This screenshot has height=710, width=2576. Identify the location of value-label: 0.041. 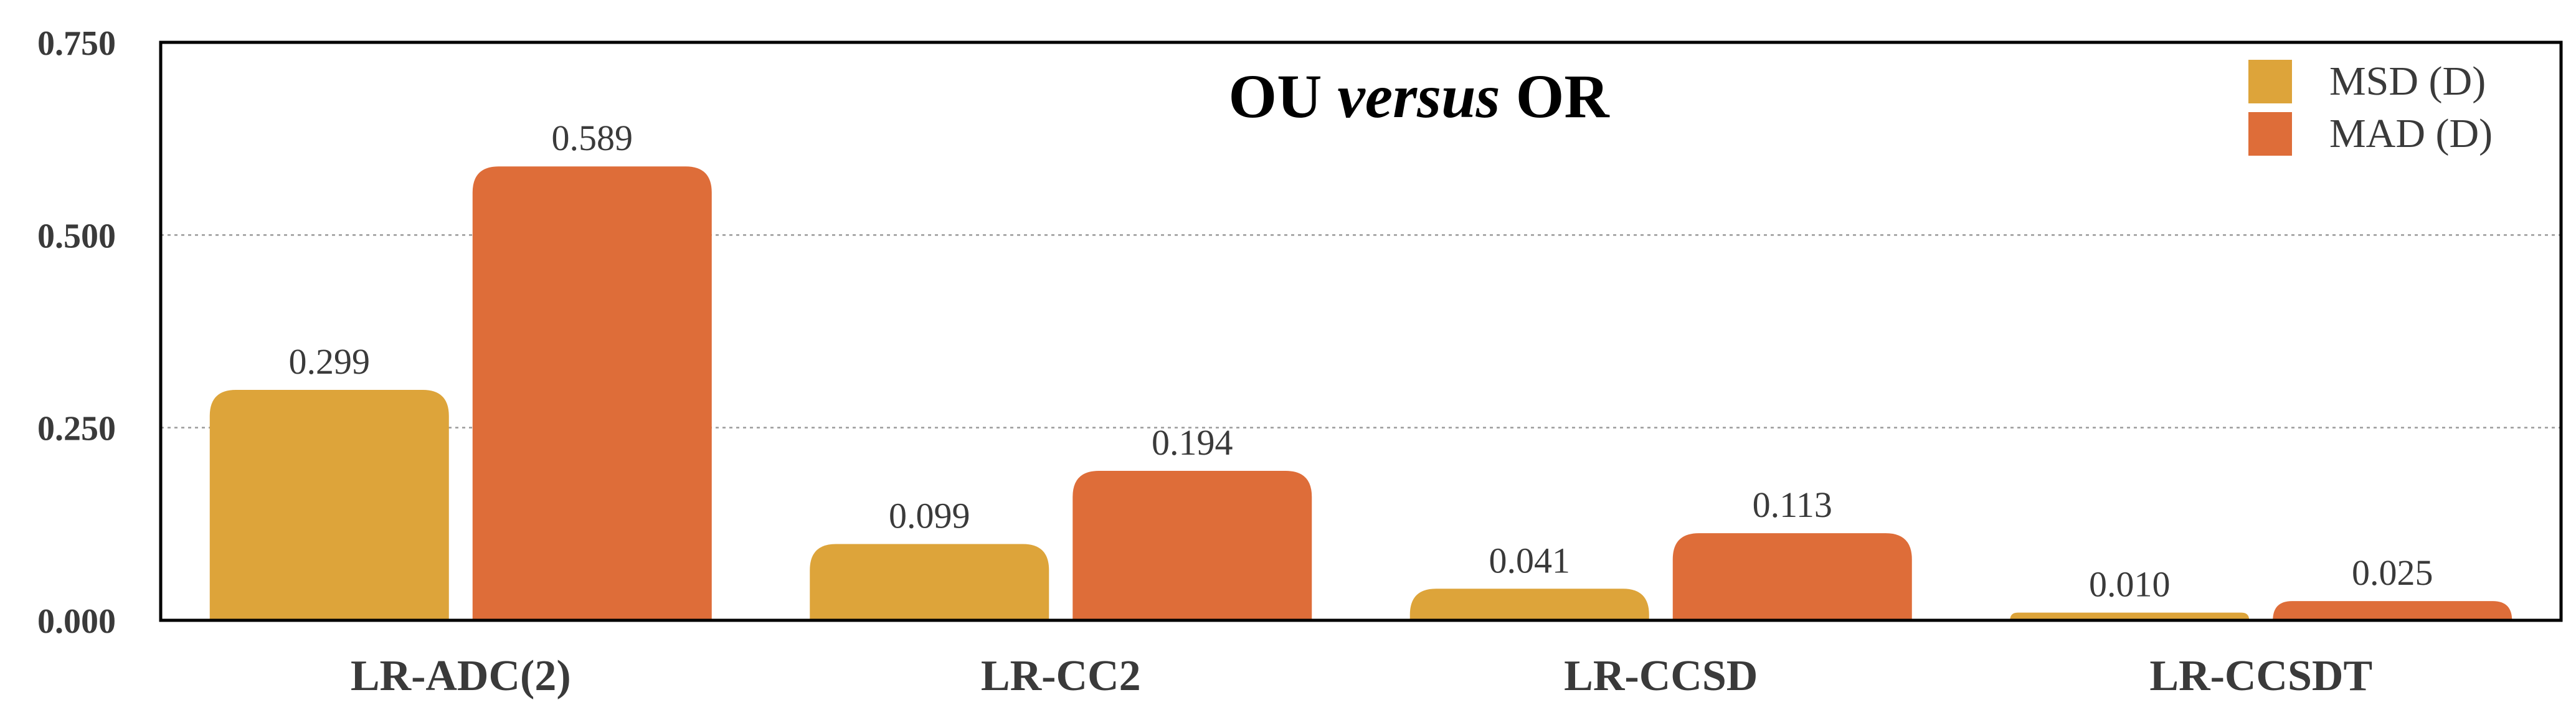
(1530, 560).